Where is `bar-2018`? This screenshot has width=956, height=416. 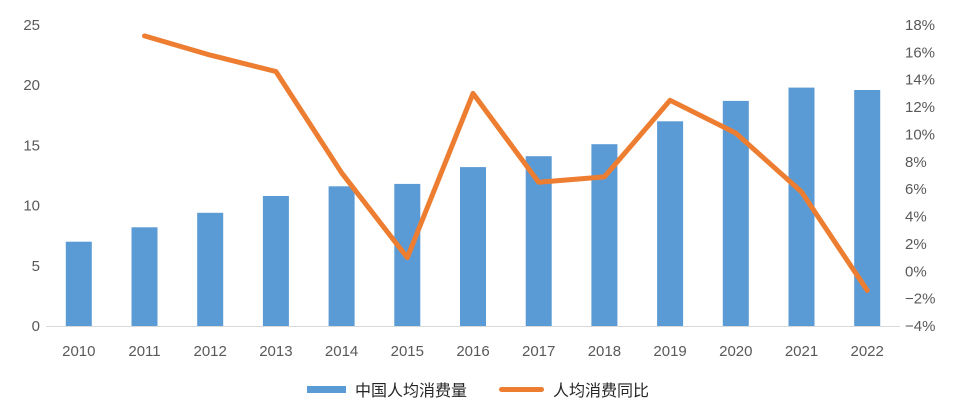 bar-2018 is located at coordinates (604, 235).